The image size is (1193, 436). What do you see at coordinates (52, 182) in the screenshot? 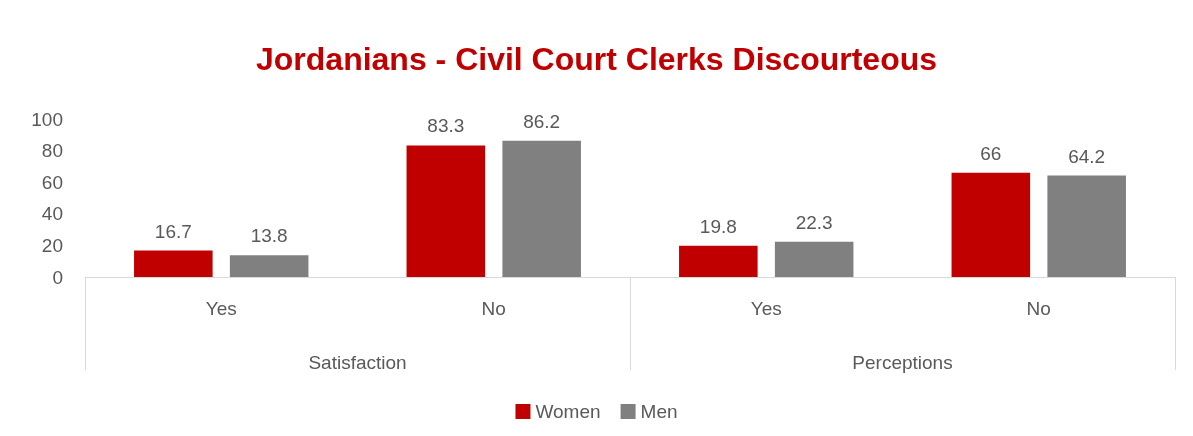
I see `y-tick-label: 60` at bounding box center [52, 182].